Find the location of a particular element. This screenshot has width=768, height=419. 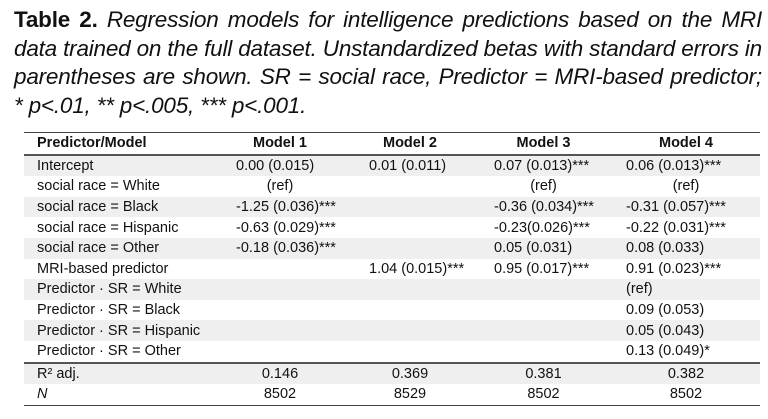

table-row: social race = White (ref) (ref) (ref) is located at coordinates (392, 186).